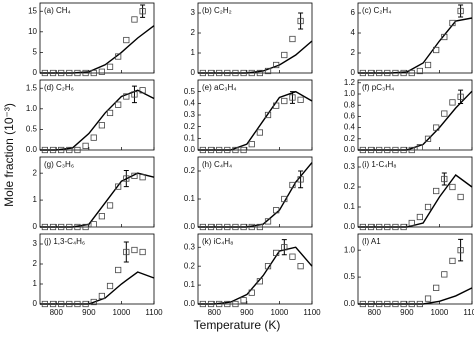 This screenshot has height=337, width=474. What do you see at coordinates (217, 10) in the screenshot?
I see `panel-title: (b) C₂H₂` at bounding box center [217, 10].